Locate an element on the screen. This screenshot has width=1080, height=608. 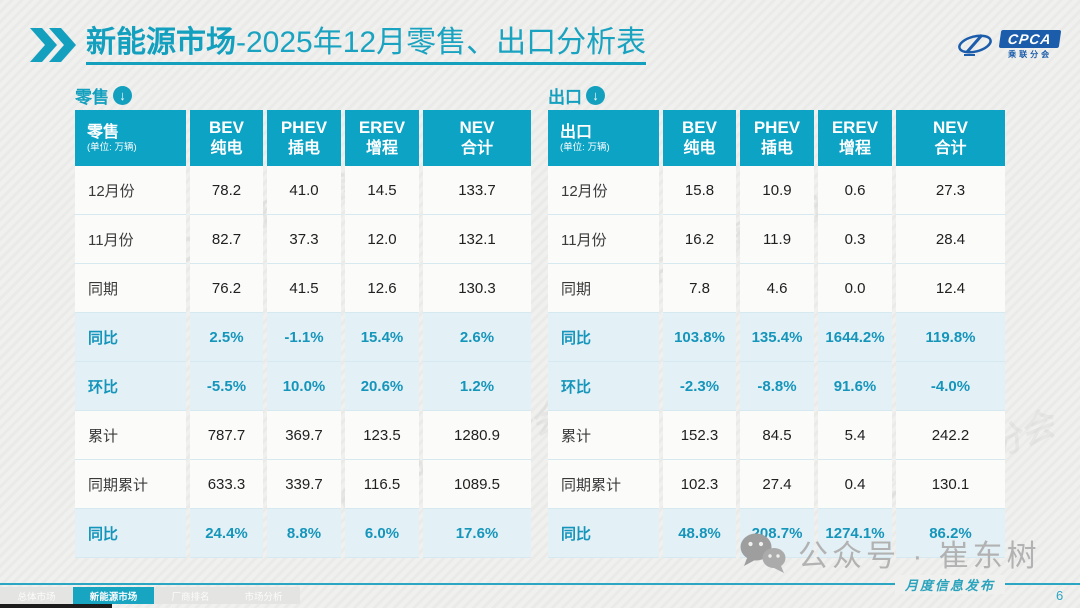
table-row: 环比 -2.3% -8.8% 91.6% -4.0% is located at coordinates (776, 386).